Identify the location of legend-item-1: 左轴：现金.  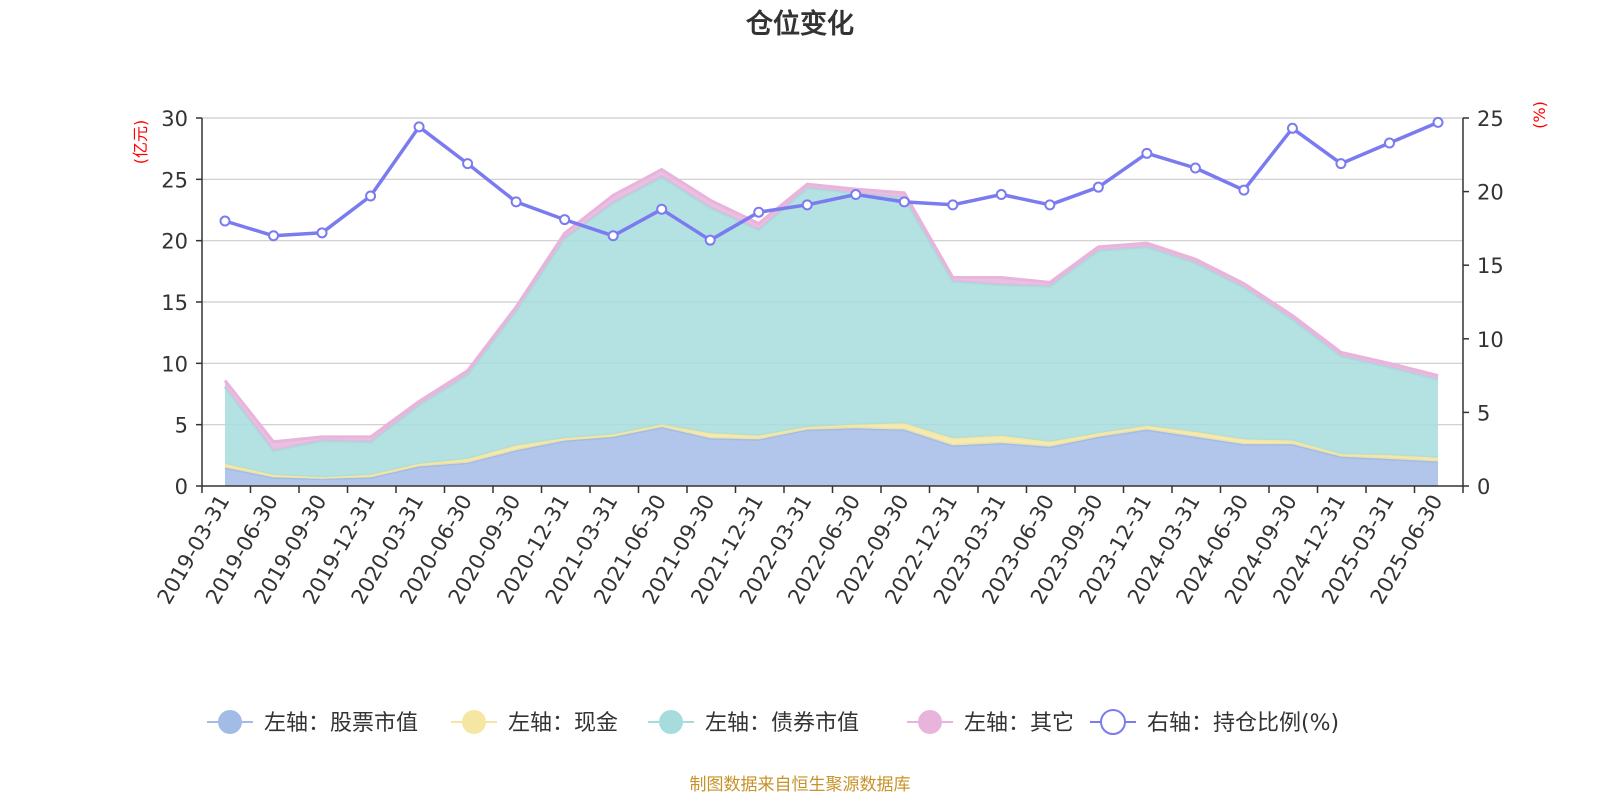
(534, 723).